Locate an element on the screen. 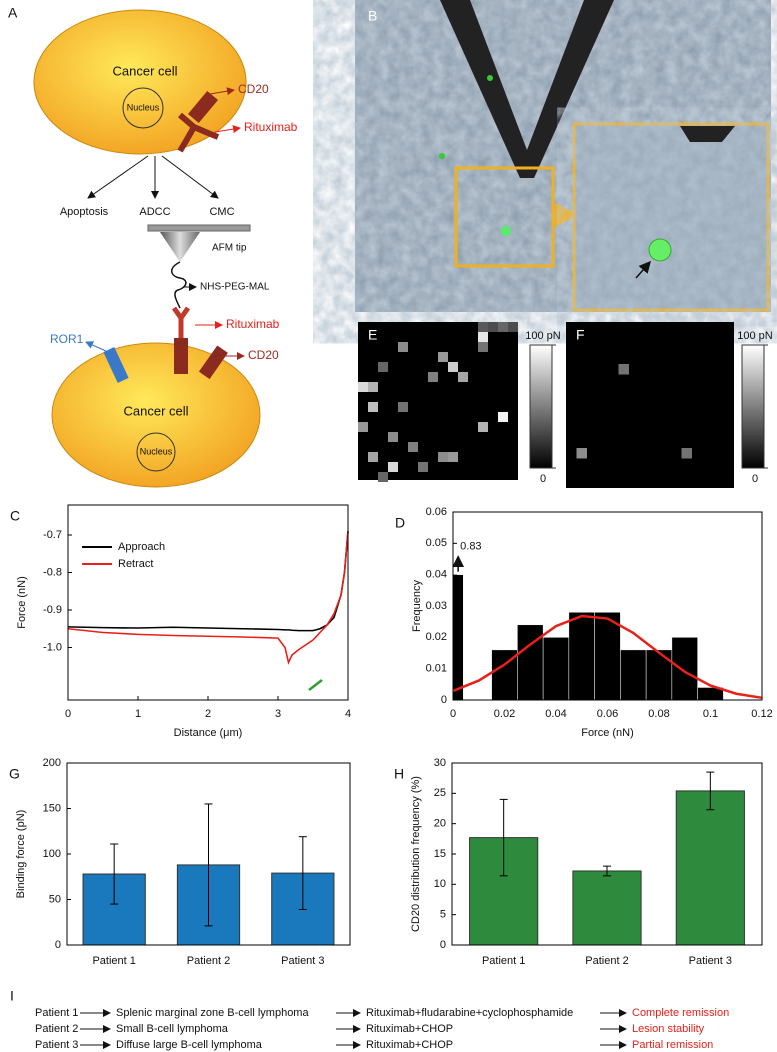 Image resolution: width=777 pixels, height=1052 pixels. panel-label: G is located at coordinates (14, 774).